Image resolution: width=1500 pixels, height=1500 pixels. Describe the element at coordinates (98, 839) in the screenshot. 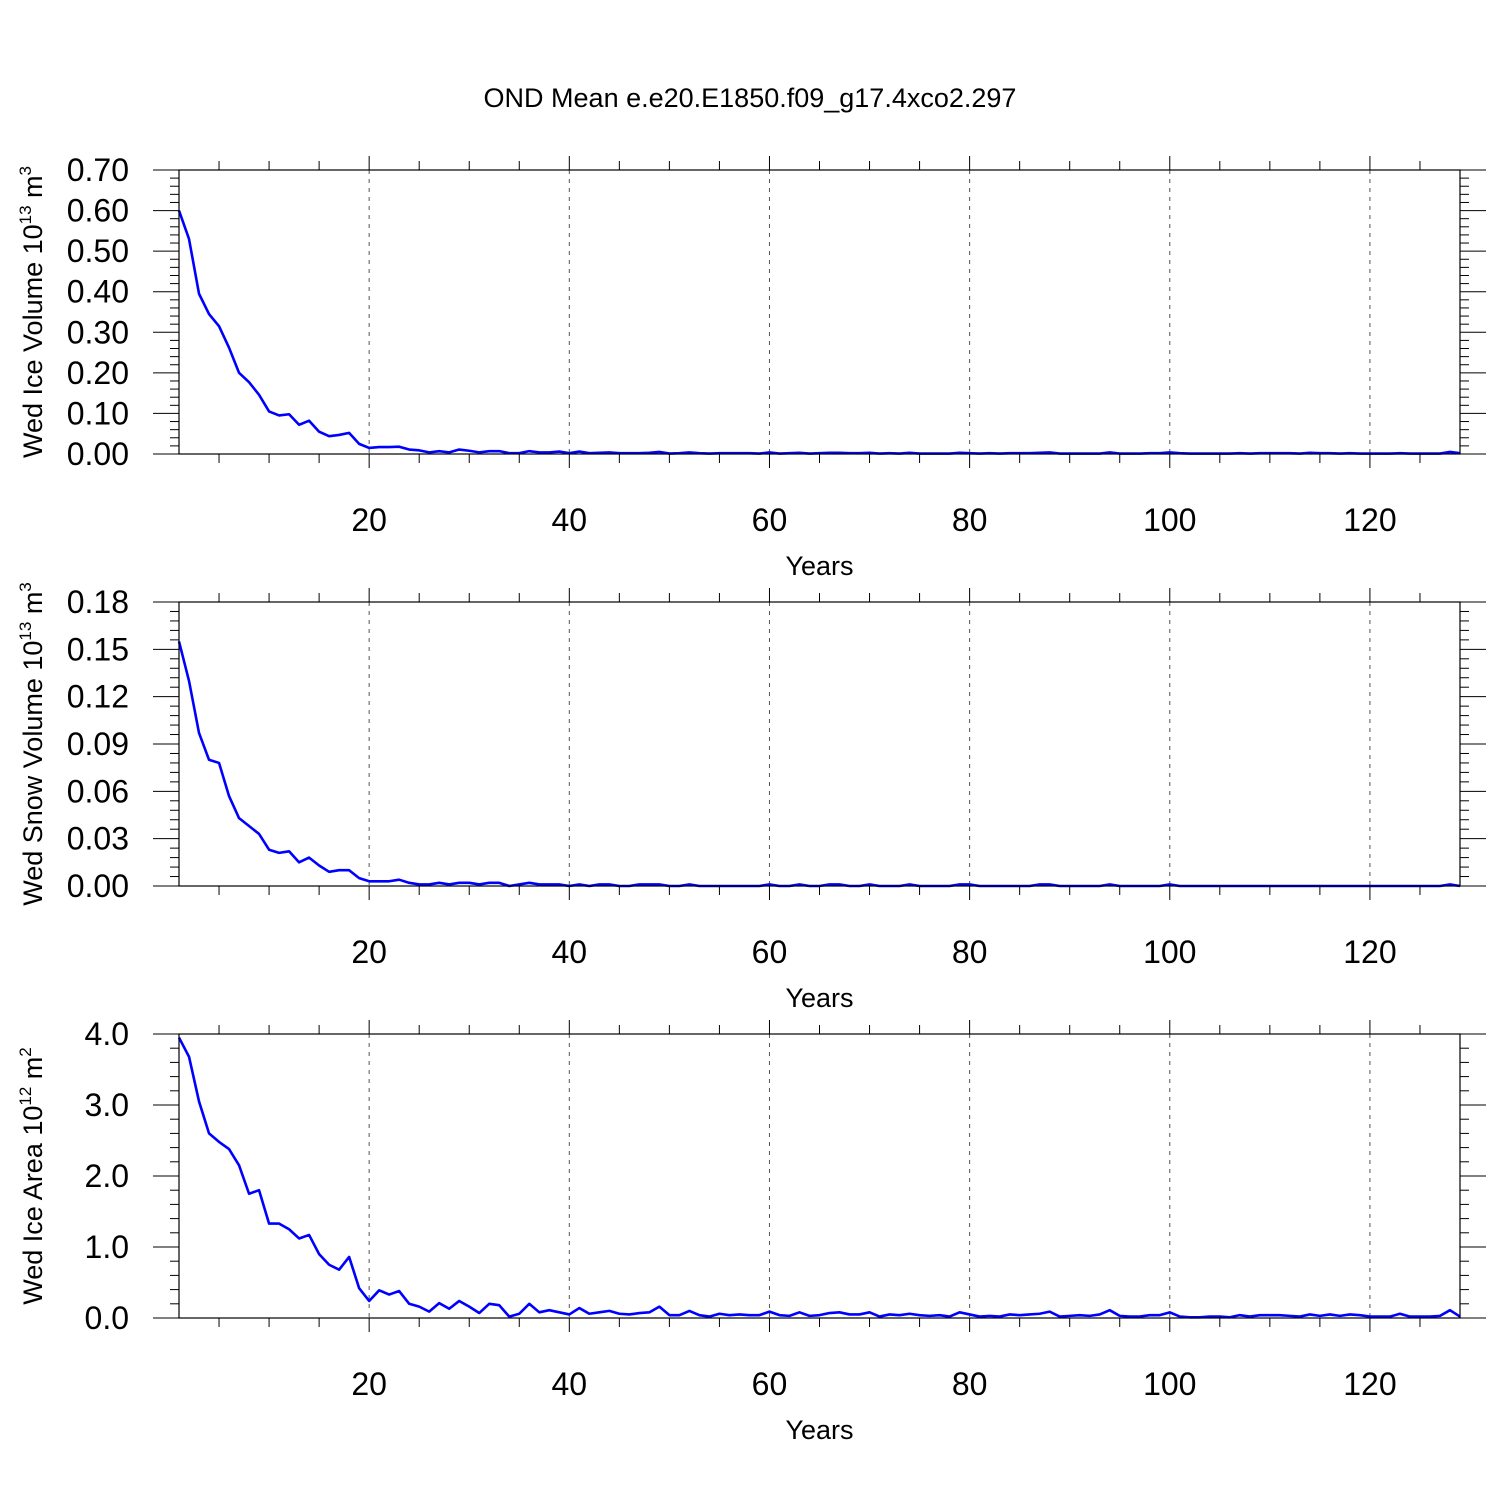

I see `y-tick-label: 0.03` at that location.